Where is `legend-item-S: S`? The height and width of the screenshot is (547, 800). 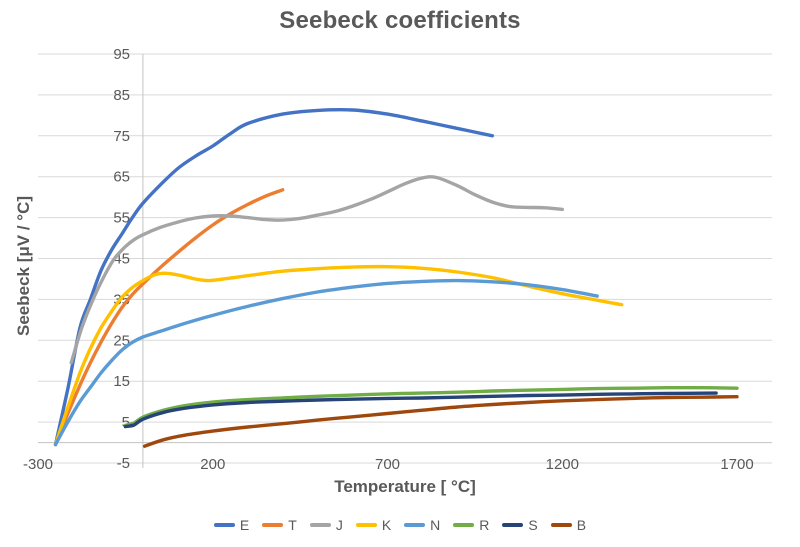
legend-item-S: S is located at coordinates (520, 525).